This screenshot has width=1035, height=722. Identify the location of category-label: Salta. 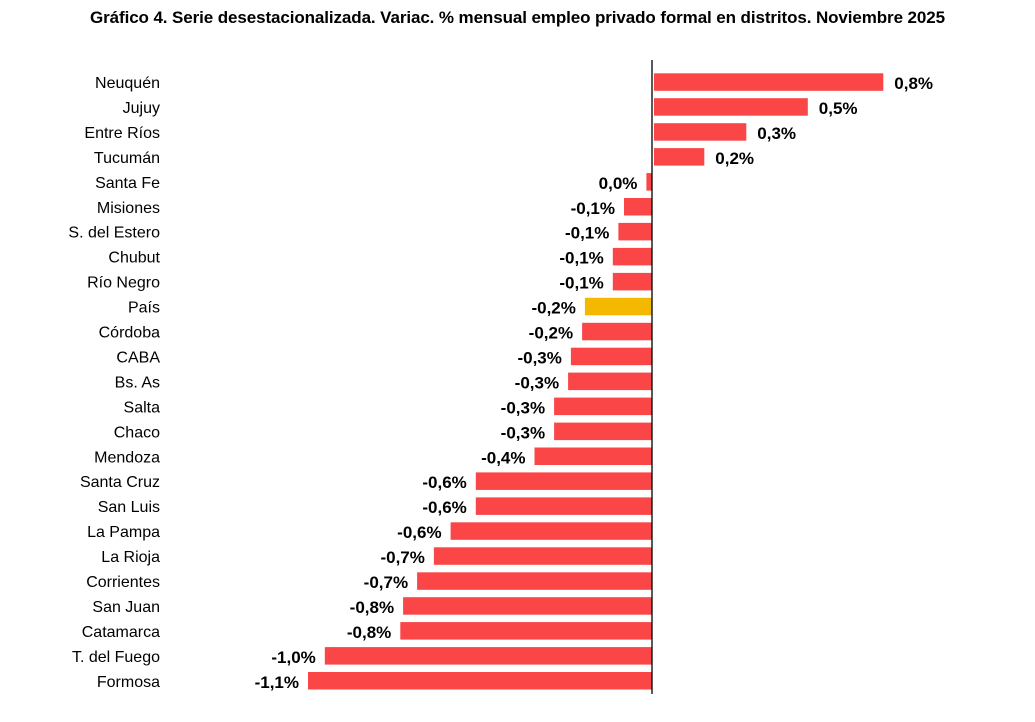
(142, 407).